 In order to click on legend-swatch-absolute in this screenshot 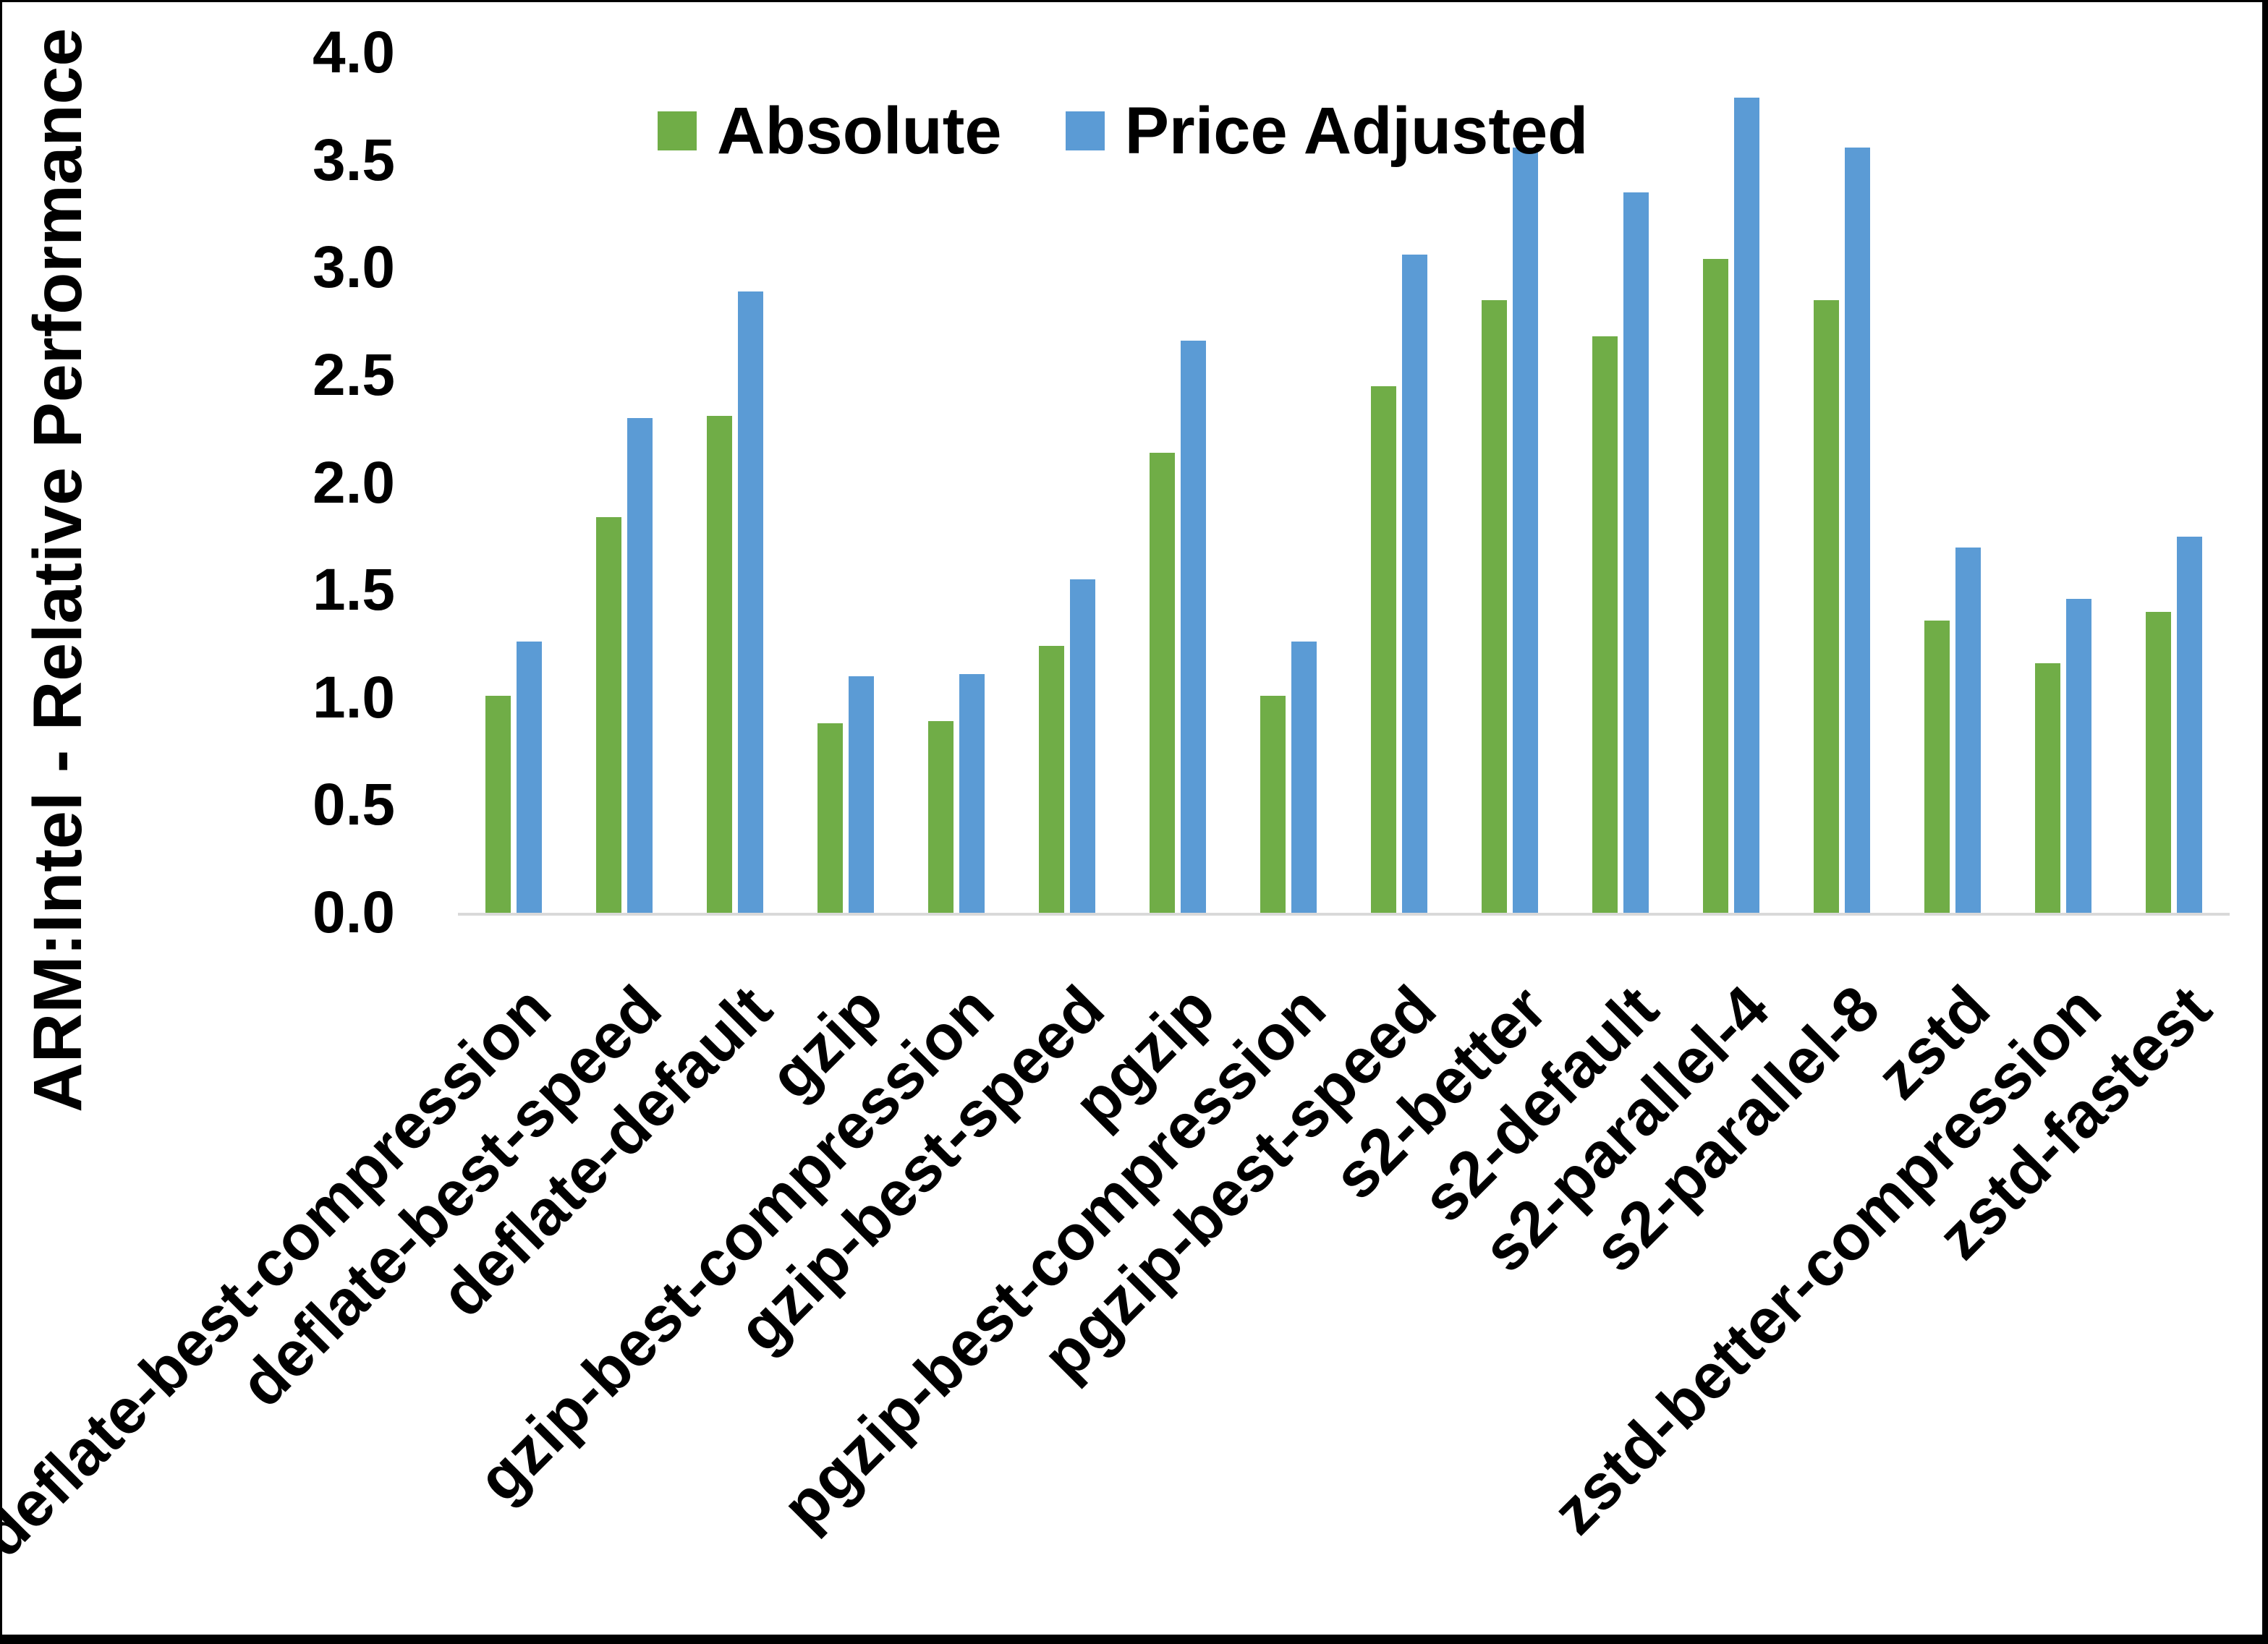, I will do `click(677, 130)`.